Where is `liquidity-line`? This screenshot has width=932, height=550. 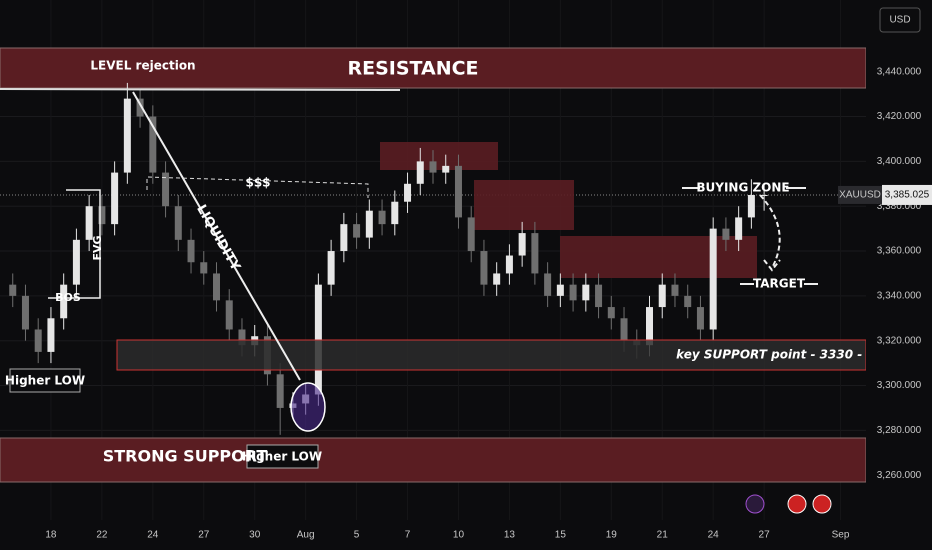 liquidity-line is located at coordinates (216, 236).